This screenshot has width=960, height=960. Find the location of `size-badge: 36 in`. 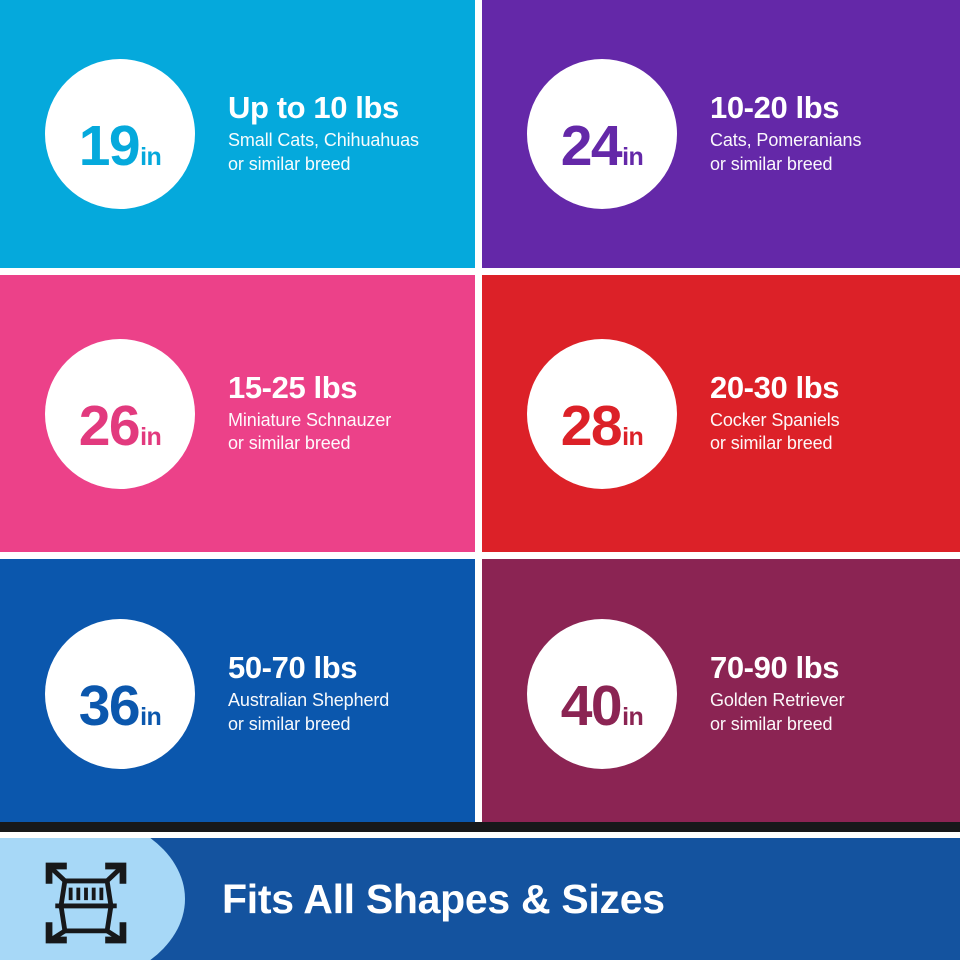

size-badge: 36 in is located at coordinates (120, 694).